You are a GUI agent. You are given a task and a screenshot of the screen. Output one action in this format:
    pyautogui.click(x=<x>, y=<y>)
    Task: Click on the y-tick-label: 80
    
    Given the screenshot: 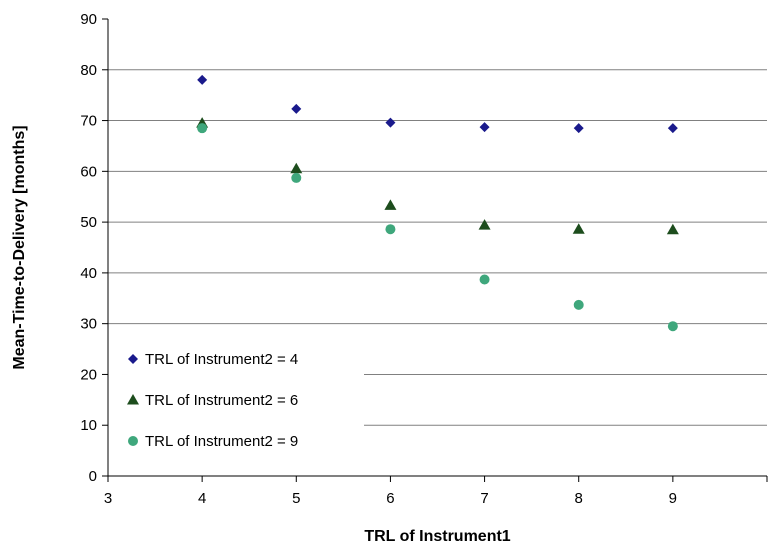 What is the action you would take?
    pyautogui.click(x=88, y=70)
    